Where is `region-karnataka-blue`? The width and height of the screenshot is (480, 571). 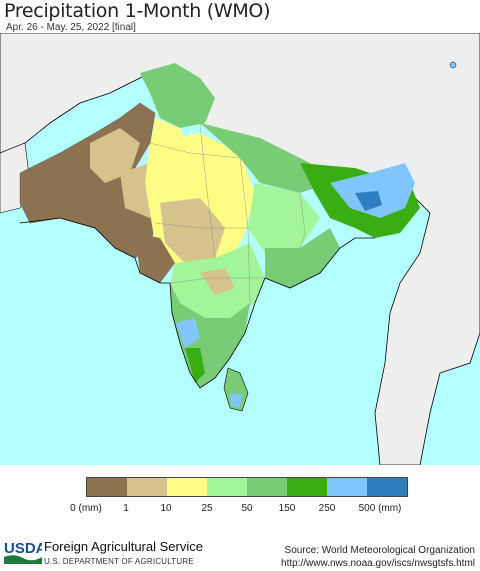
region-karnataka-blue is located at coordinates (187, 333).